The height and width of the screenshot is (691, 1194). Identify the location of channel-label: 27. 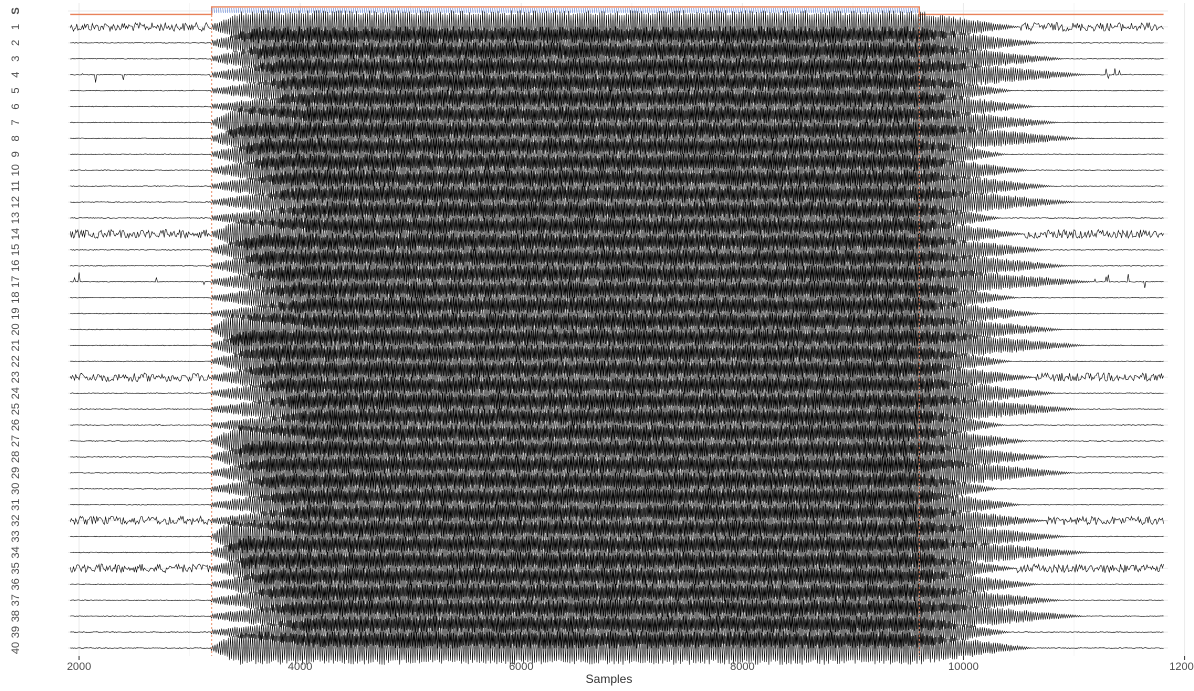
(16, 441).